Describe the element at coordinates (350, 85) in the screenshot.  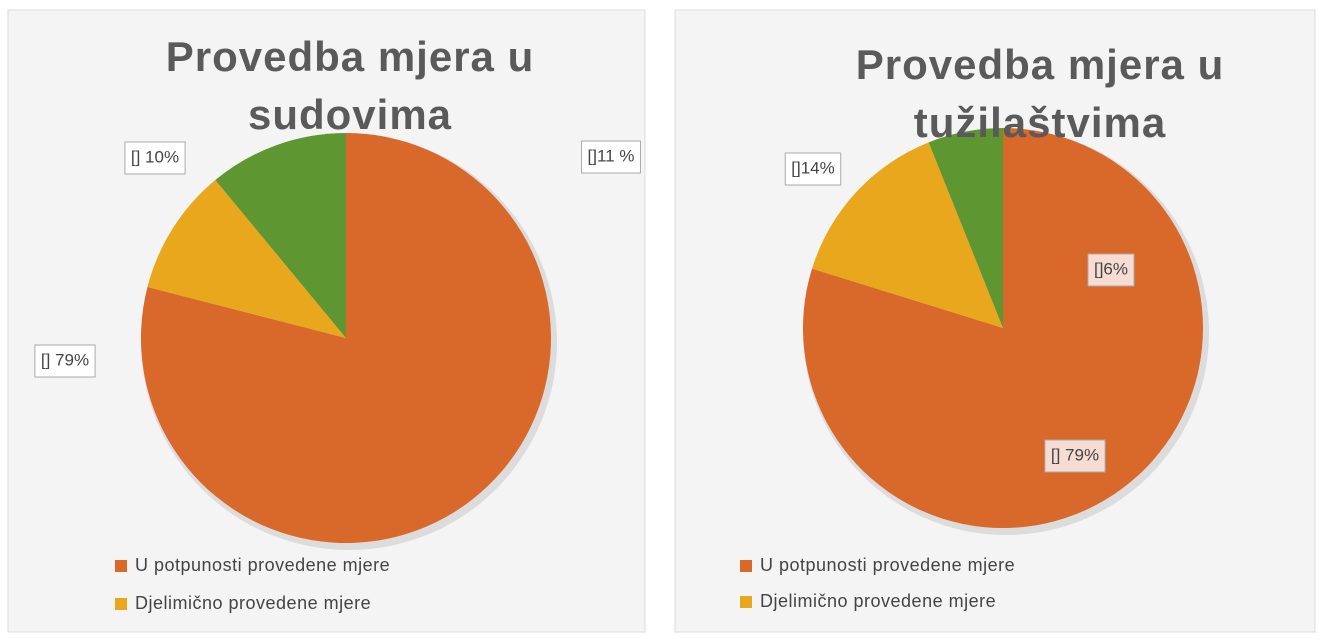
I see `chart-title: Provedba mjera u sudovima` at that location.